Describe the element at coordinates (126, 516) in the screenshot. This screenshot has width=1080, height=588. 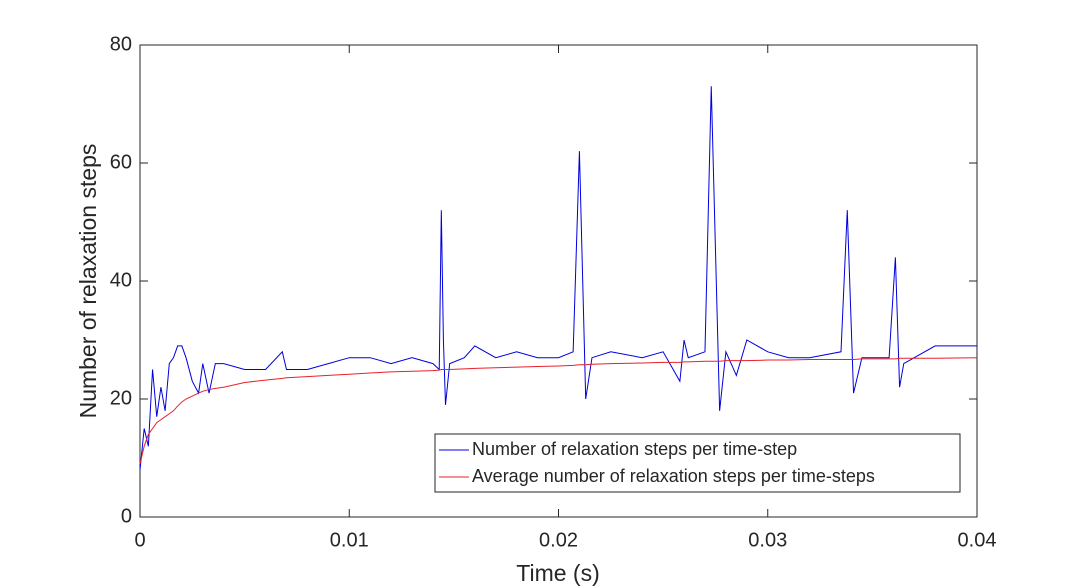
I see `y-tick-label: 0` at that location.